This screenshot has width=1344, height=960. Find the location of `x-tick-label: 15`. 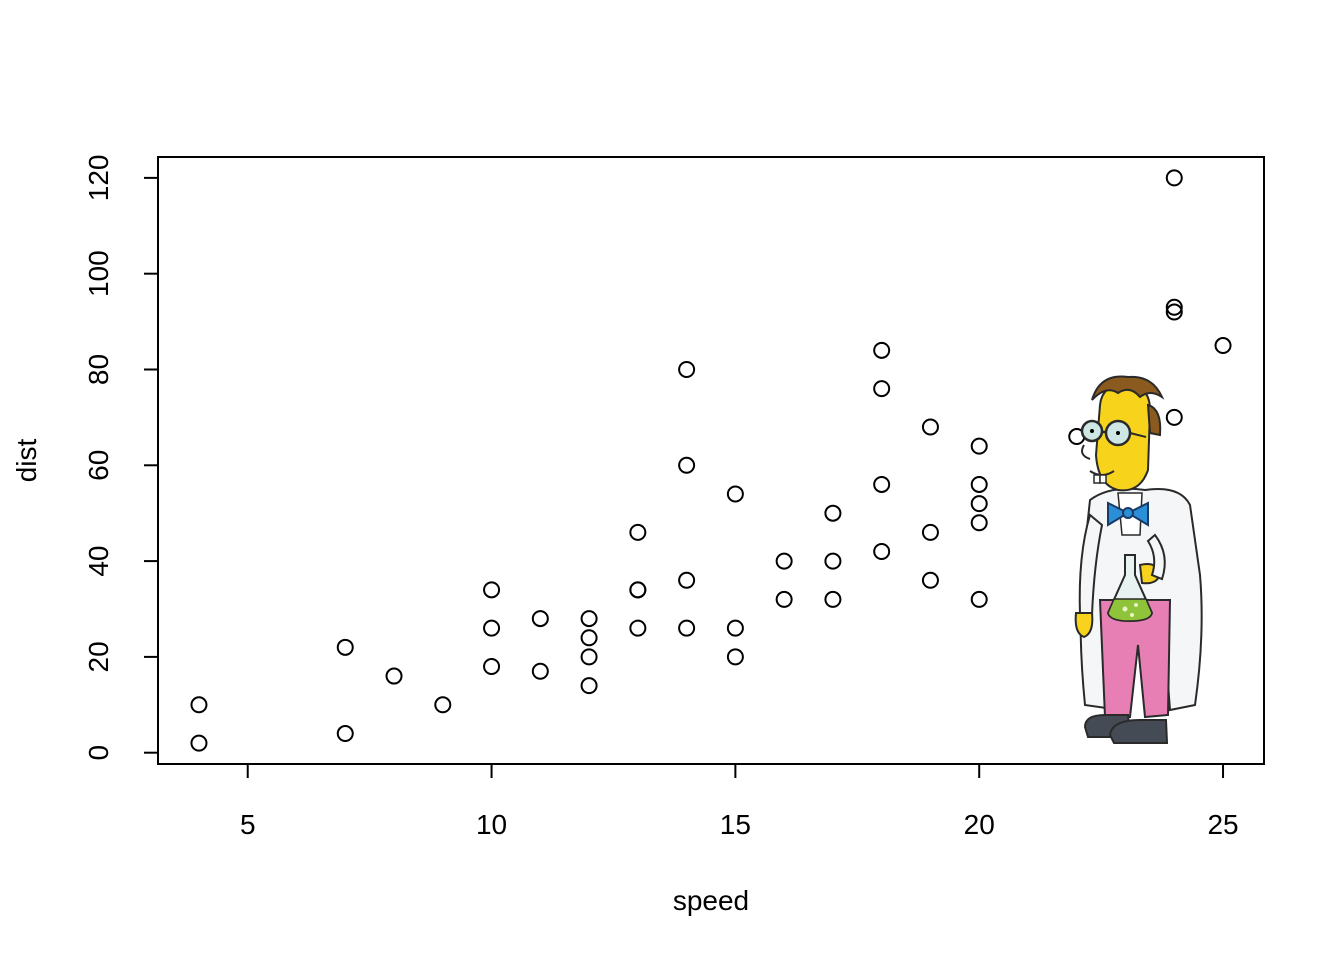

x-tick-label: 15 is located at coordinates (735, 824).